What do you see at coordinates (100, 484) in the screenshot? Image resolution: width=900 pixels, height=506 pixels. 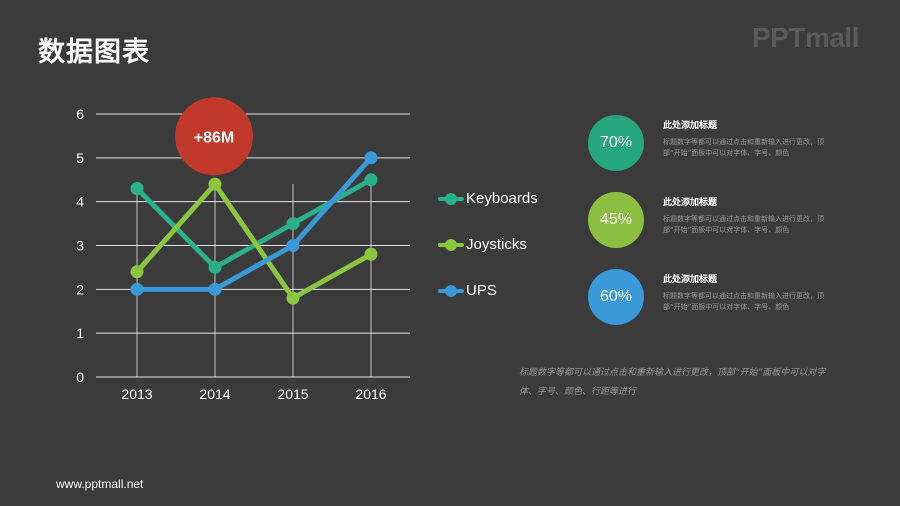 I see `website-url: www.pptmall.net` at bounding box center [100, 484].